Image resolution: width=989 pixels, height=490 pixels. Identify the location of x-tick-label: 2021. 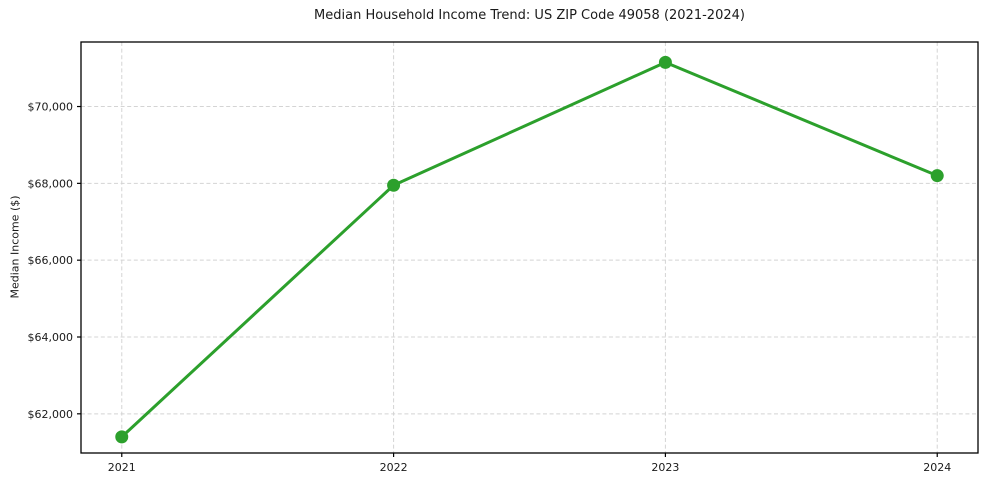
(122, 467).